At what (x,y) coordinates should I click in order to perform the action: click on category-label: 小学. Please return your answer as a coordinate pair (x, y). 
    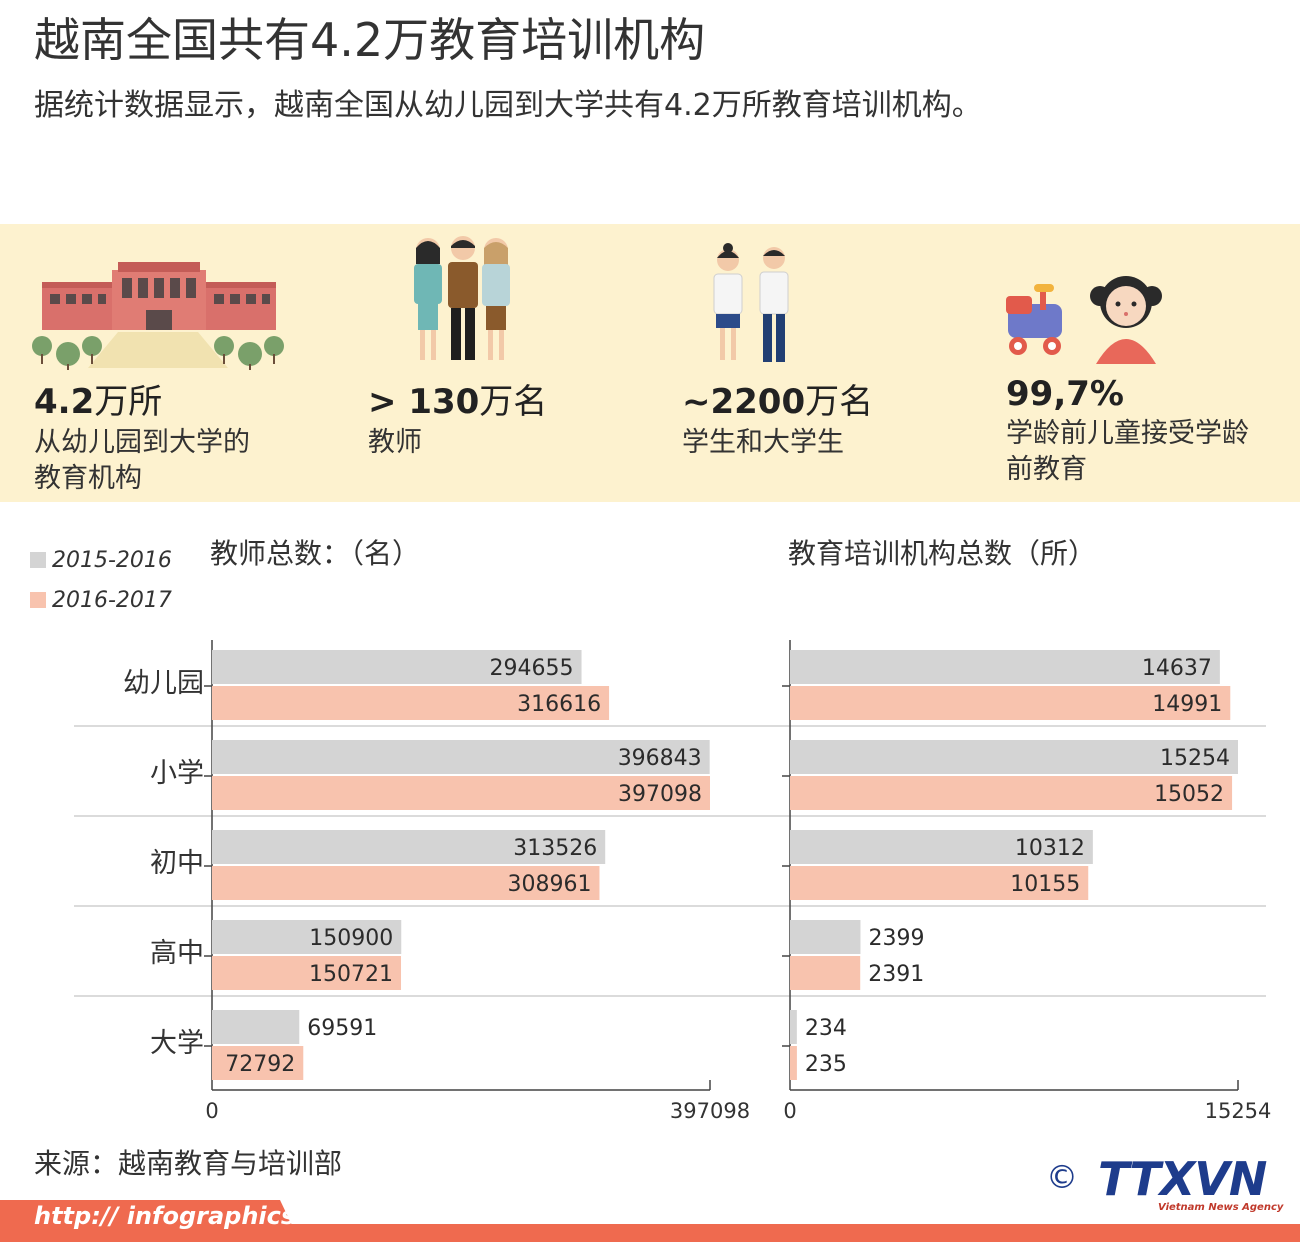
    Looking at the image, I should click on (177, 773).